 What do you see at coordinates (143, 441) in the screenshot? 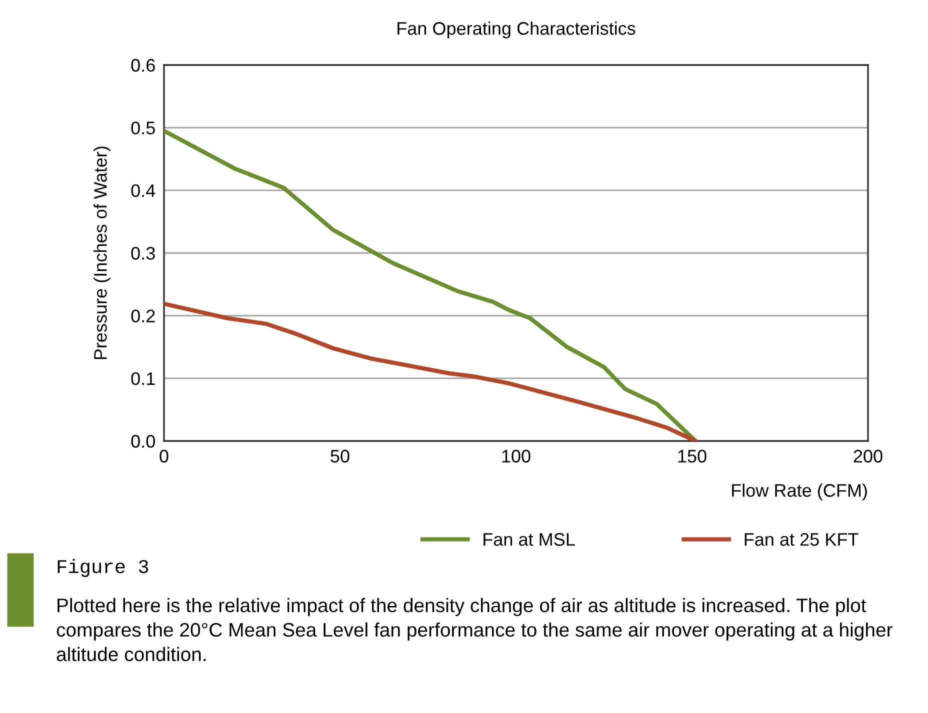
I see `y-tick-label: 0.0` at bounding box center [143, 441].